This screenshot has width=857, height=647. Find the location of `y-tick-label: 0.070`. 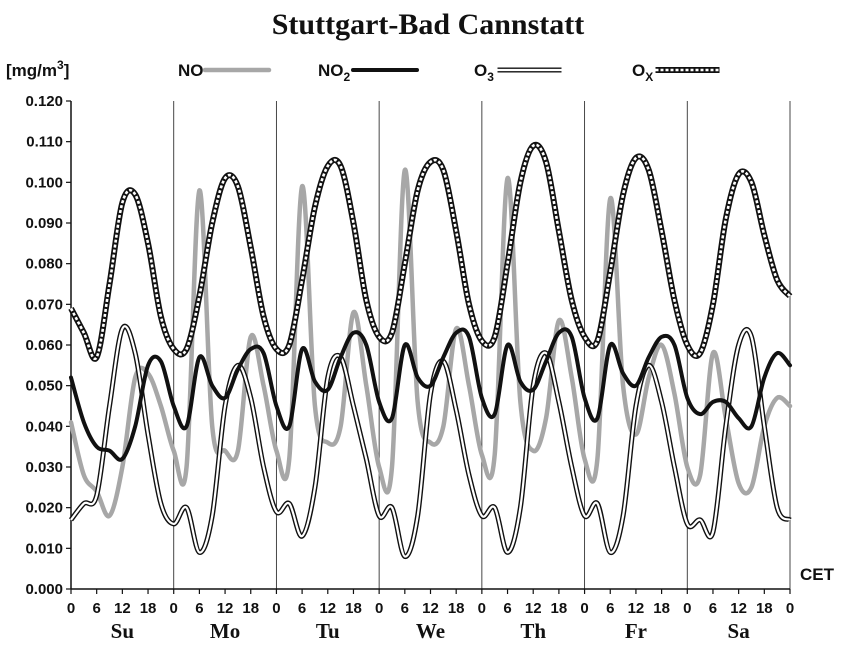

y-tick-label: 0.070 is located at coordinates (44, 304).